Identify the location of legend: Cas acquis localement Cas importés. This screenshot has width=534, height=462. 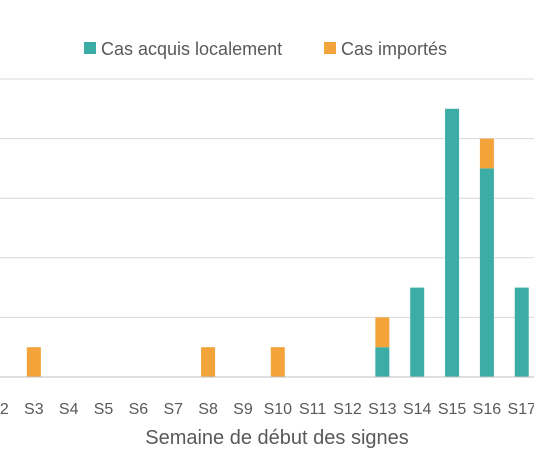
(265, 49).